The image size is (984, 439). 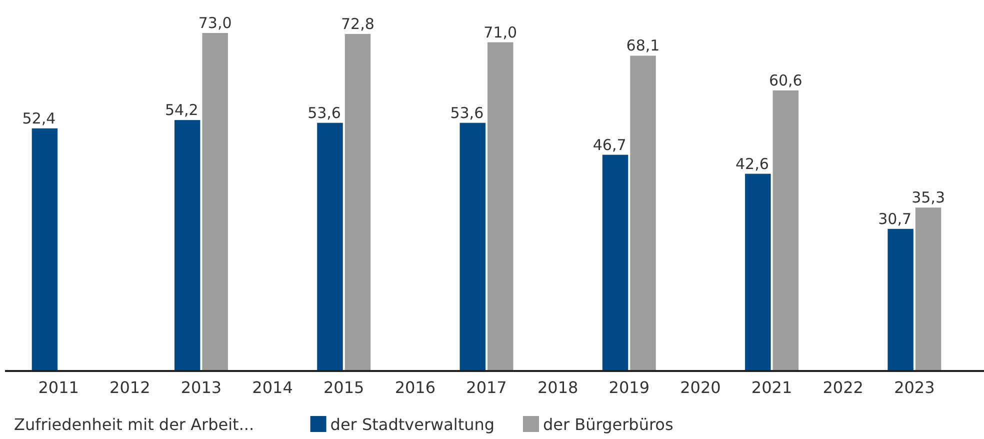 What do you see at coordinates (914, 387) in the screenshot?
I see `x-tick-label: 2023` at bounding box center [914, 387].